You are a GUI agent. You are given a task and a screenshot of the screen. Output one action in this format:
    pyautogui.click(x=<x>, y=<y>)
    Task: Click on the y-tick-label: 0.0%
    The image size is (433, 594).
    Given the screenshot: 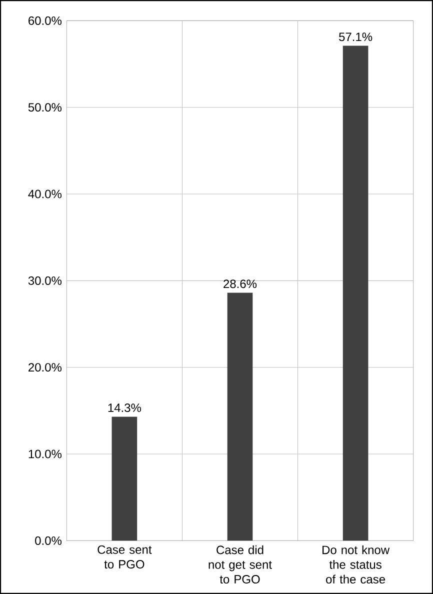 What is the action you would take?
    pyautogui.click(x=48, y=540)
    